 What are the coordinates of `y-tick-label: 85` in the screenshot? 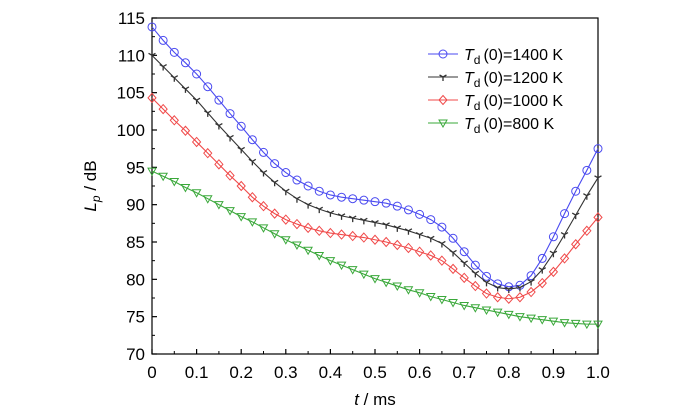 It's located at (135, 242).